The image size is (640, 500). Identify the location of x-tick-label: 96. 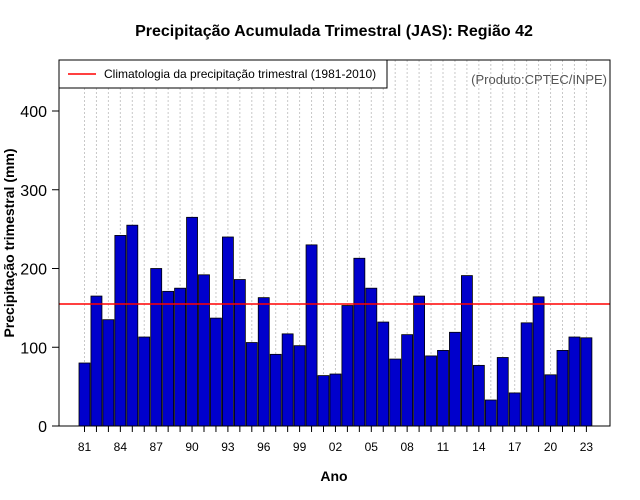
(264, 447).